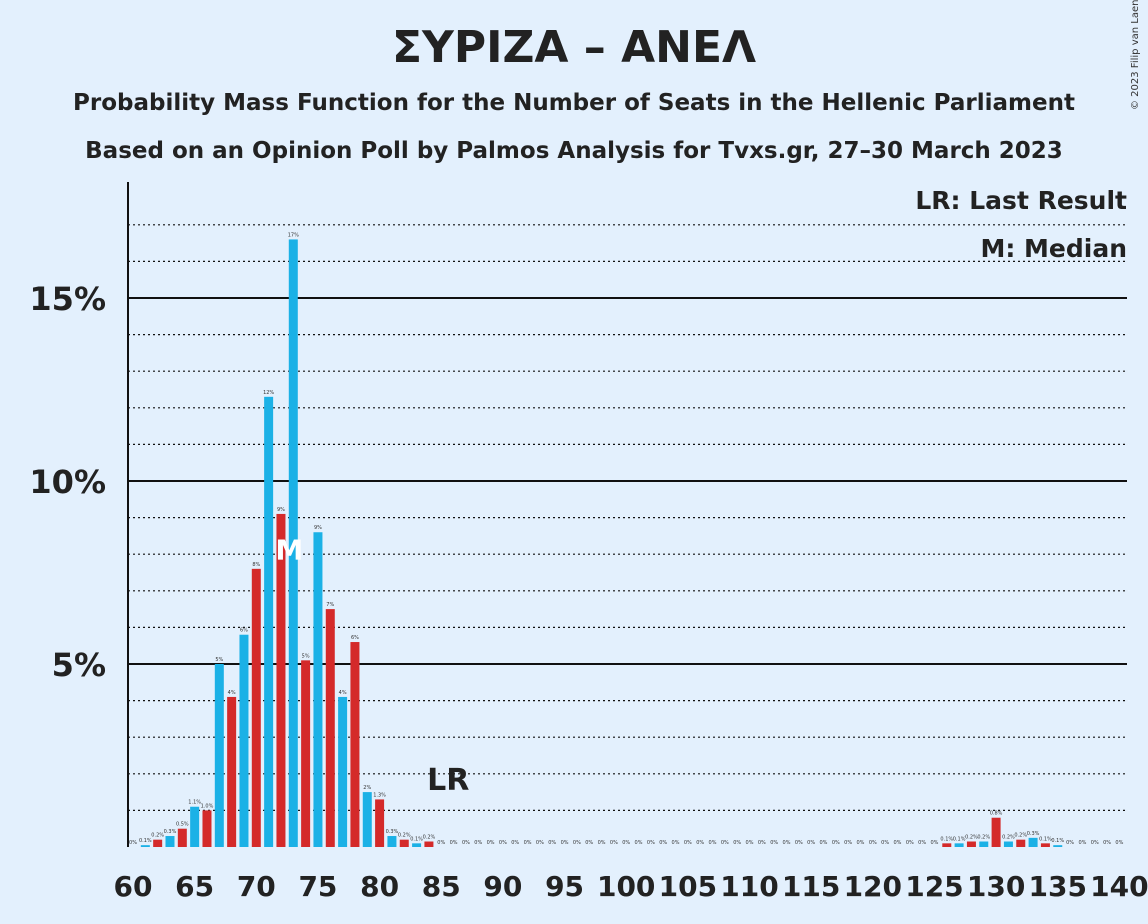 This screenshot has height=924, width=1148. I want to click on data-label-seat-105: 0%, so click(688, 843).